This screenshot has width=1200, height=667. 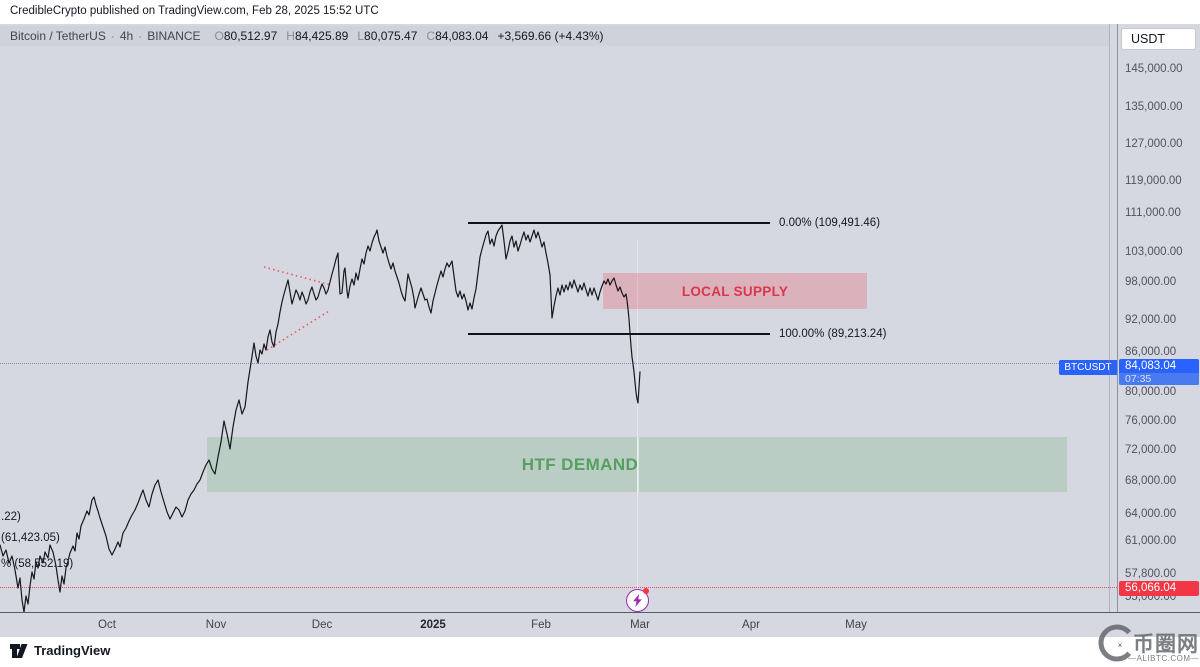 I want to click on price-tick: 64,000.00, so click(x=1151, y=514).